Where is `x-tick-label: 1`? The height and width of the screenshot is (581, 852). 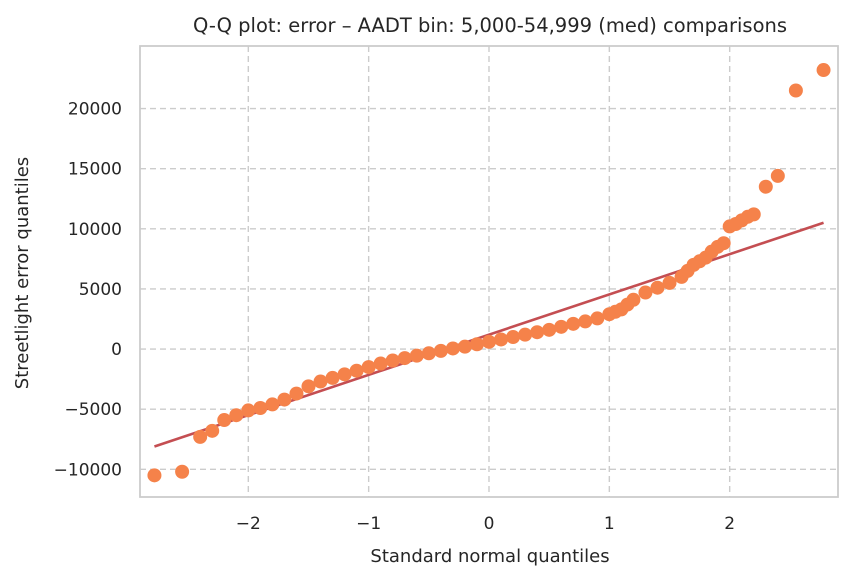 x-tick-label: 1 is located at coordinates (609, 524).